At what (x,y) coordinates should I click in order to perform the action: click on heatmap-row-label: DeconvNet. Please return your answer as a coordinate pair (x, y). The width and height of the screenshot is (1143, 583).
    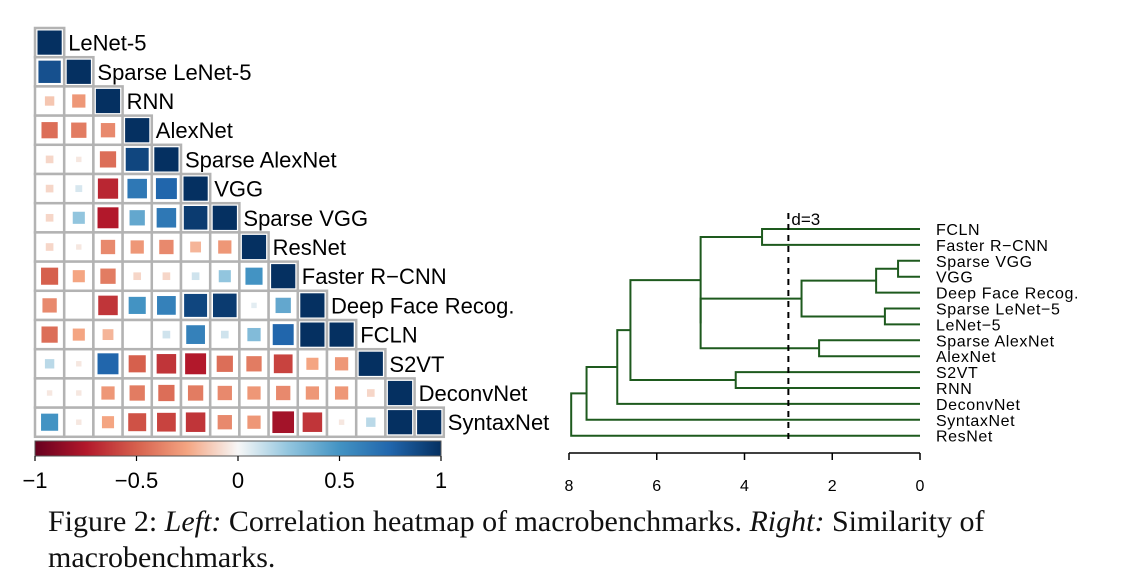
    Looking at the image, I should click on (473, 393).